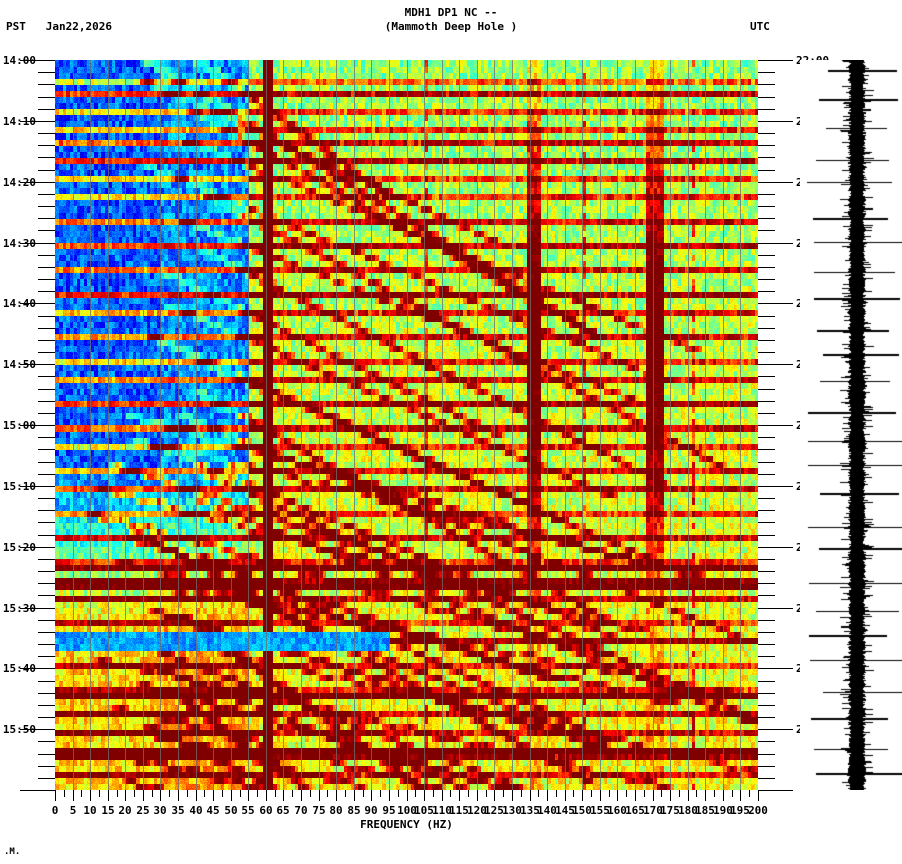 The height and width of the screenshot is (864, 902). What do you see at coordinates (451, 26) in the screenshot?
I see `page-subtitle: (Mammoth Deep Hole )` at bounding box center [451, 26].